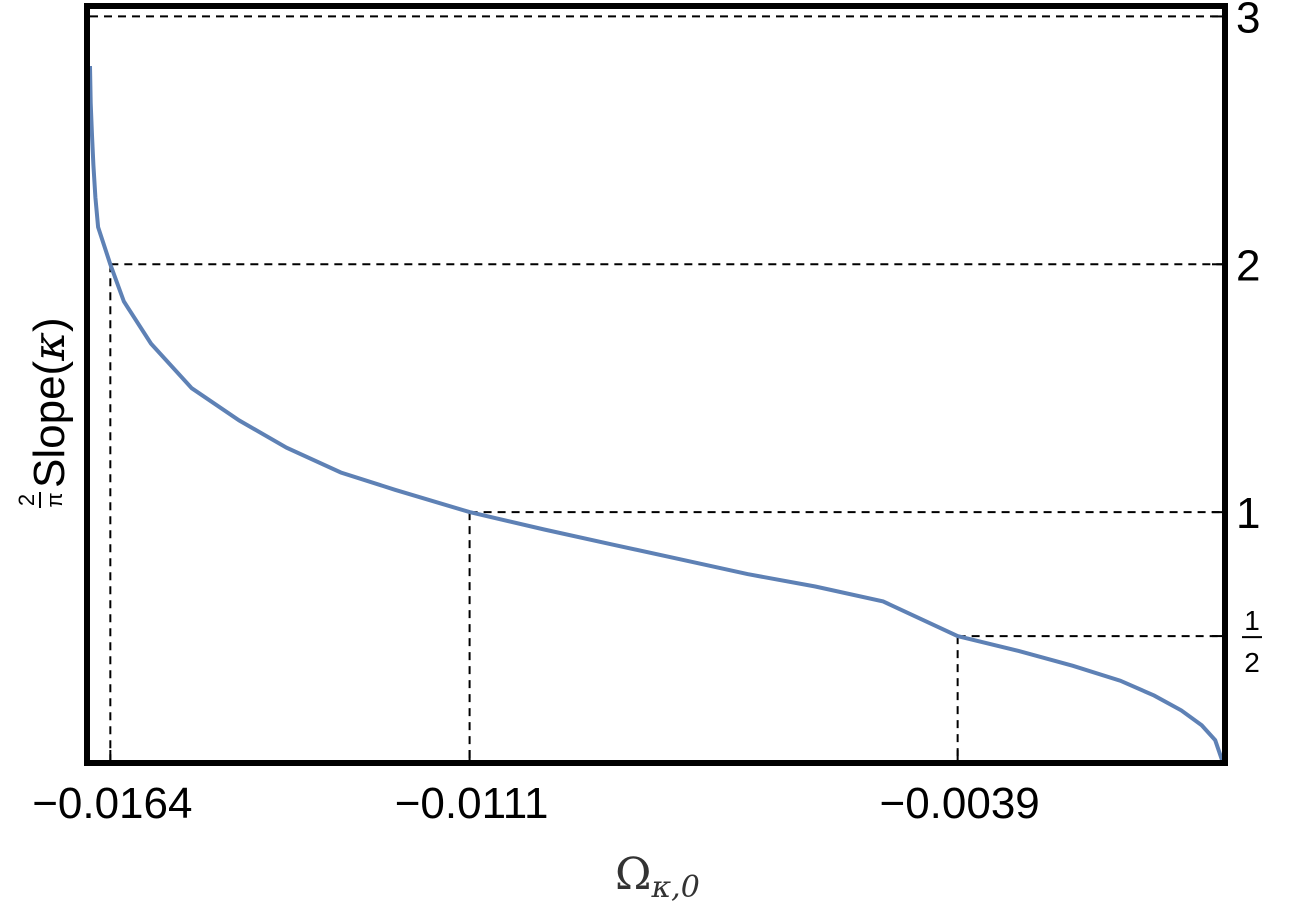  Describe the element at coordinates (472, 803) in the screenshot. I see `x-tick-label: −0.0111` at that location.